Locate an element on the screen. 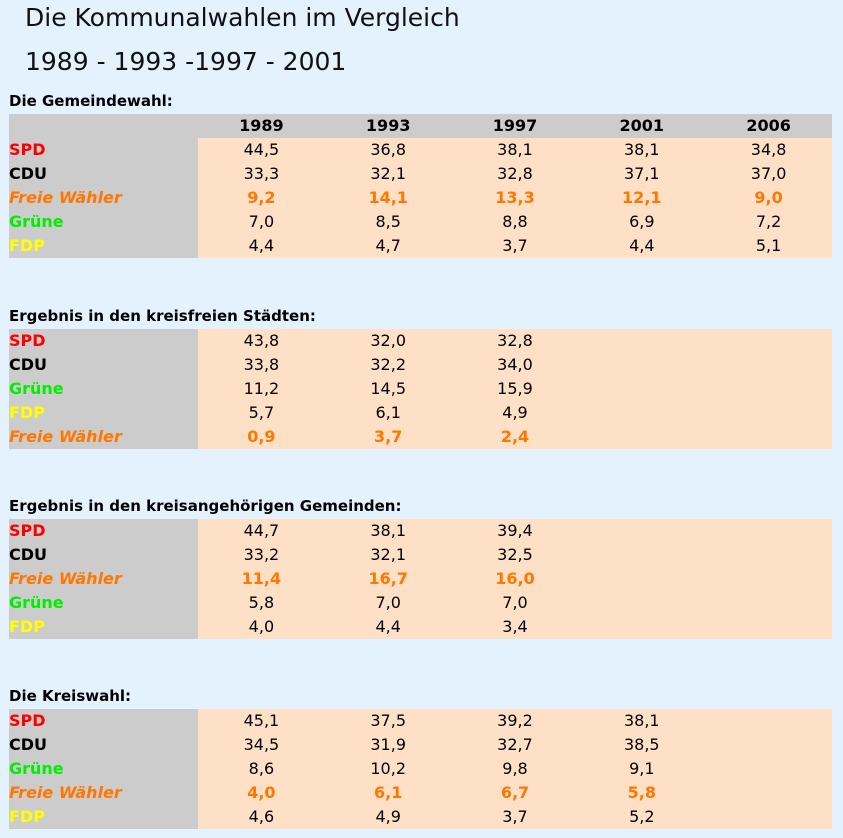  value-cell: 34,5 is located at coordinates (261, 745).